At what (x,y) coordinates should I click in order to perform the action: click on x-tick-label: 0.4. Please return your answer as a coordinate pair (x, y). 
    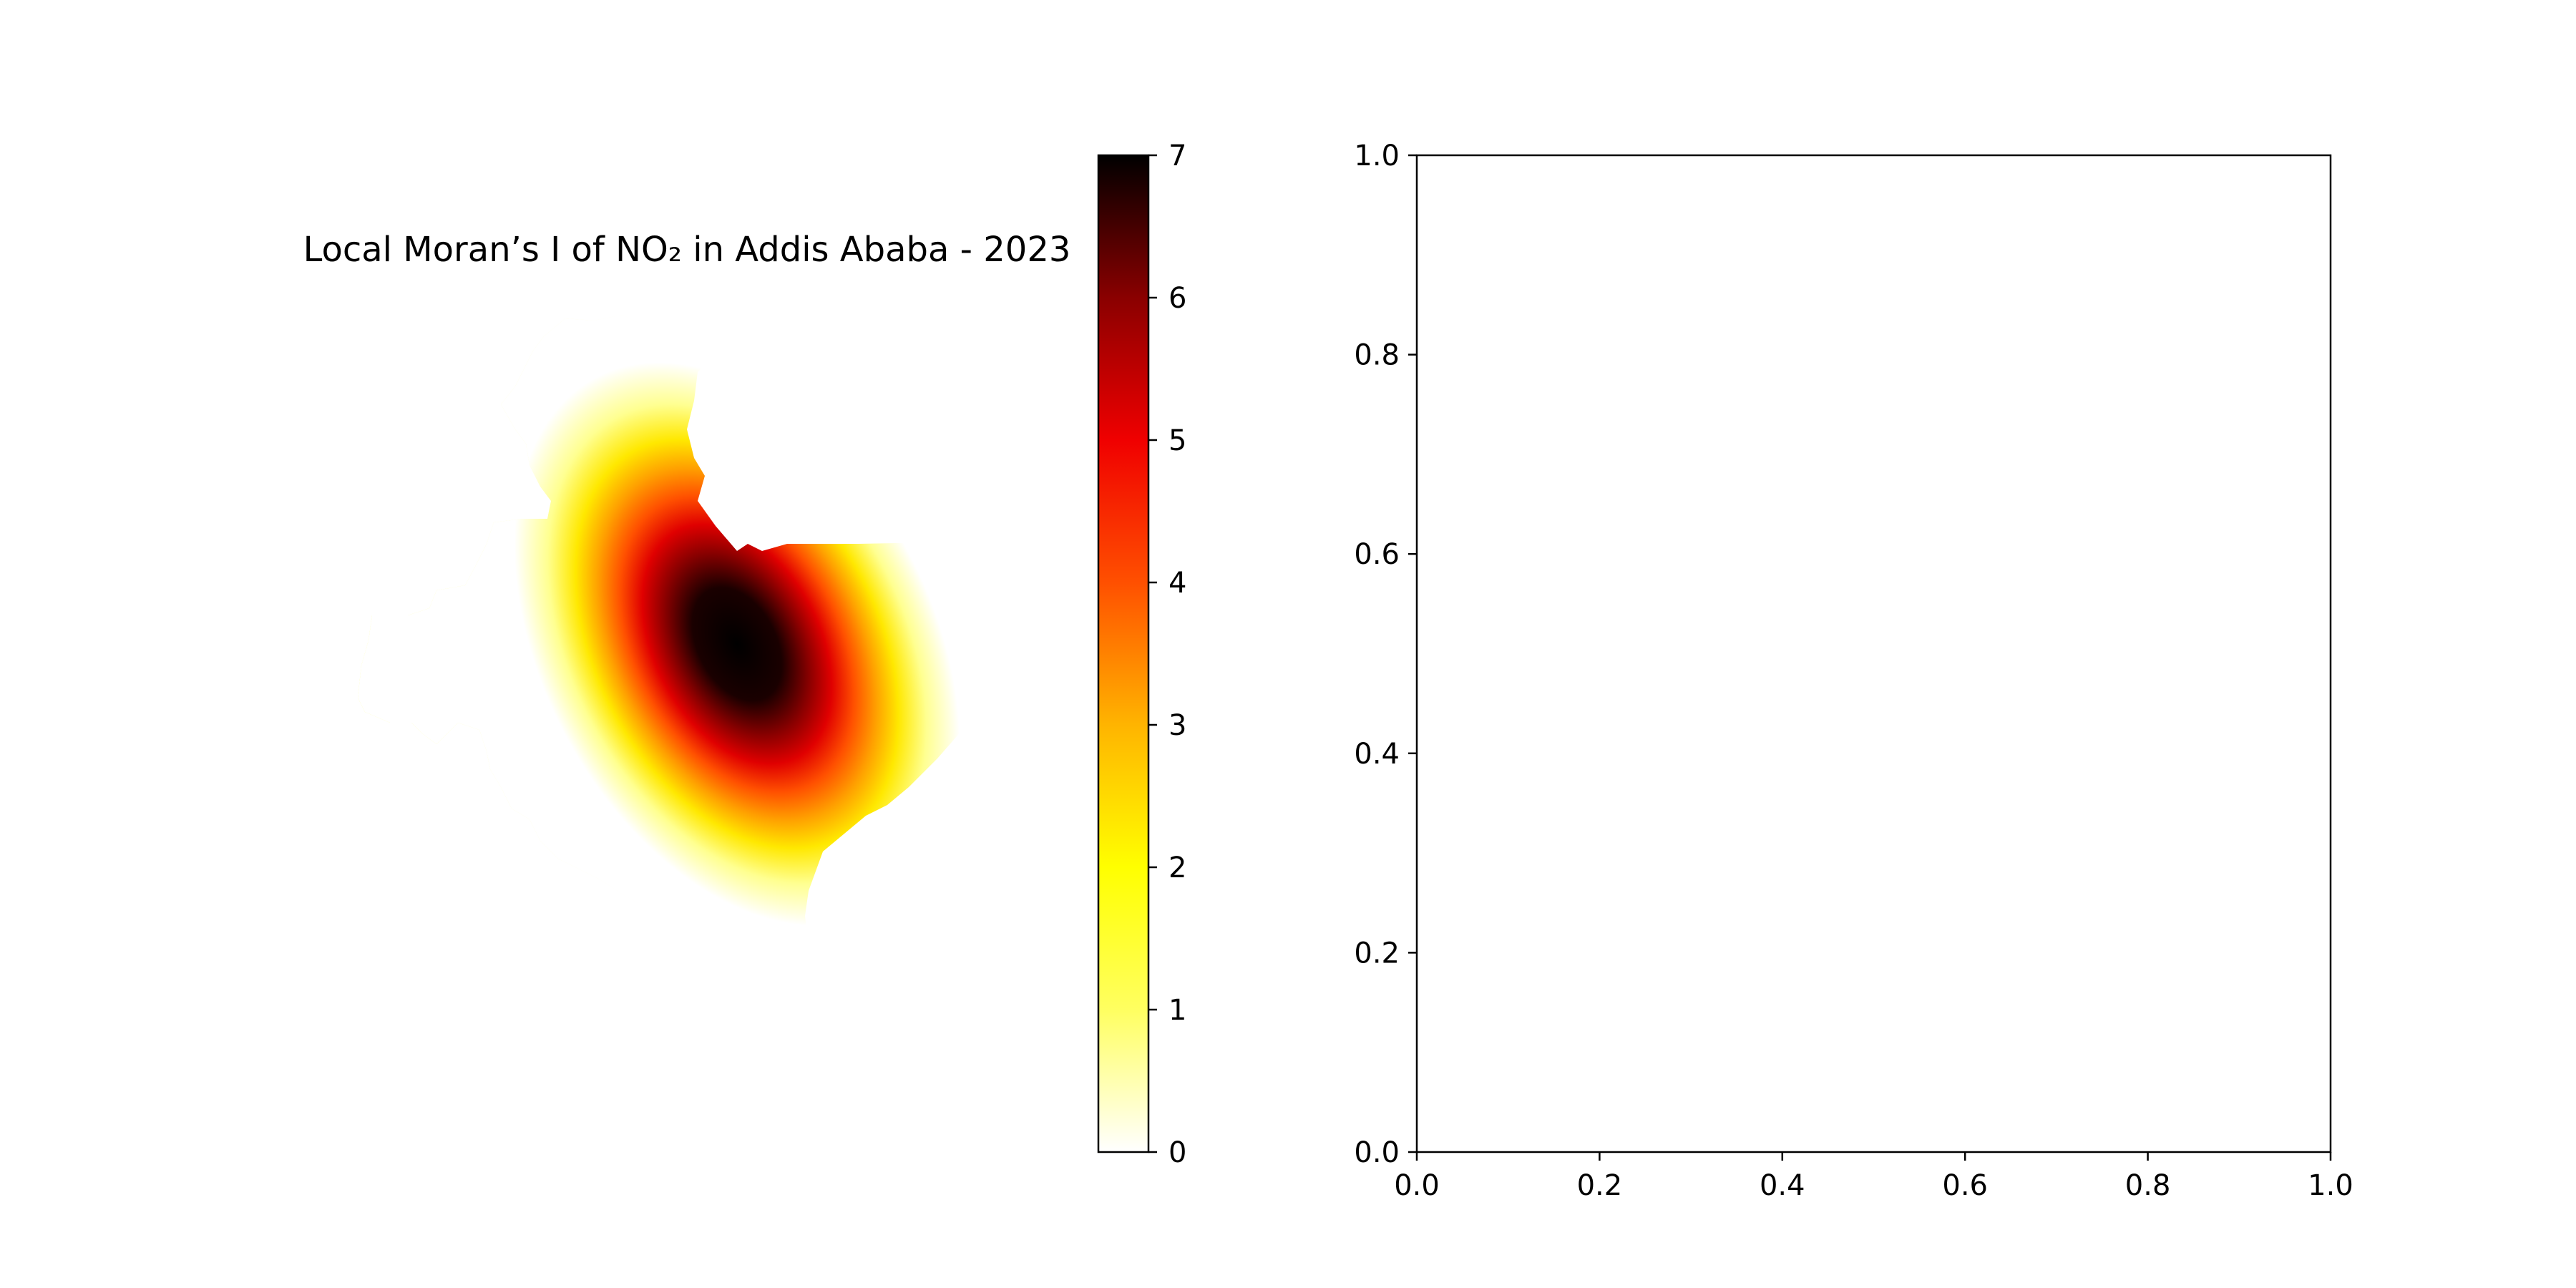
    Looking at the image, I should click on (1782, 1185).